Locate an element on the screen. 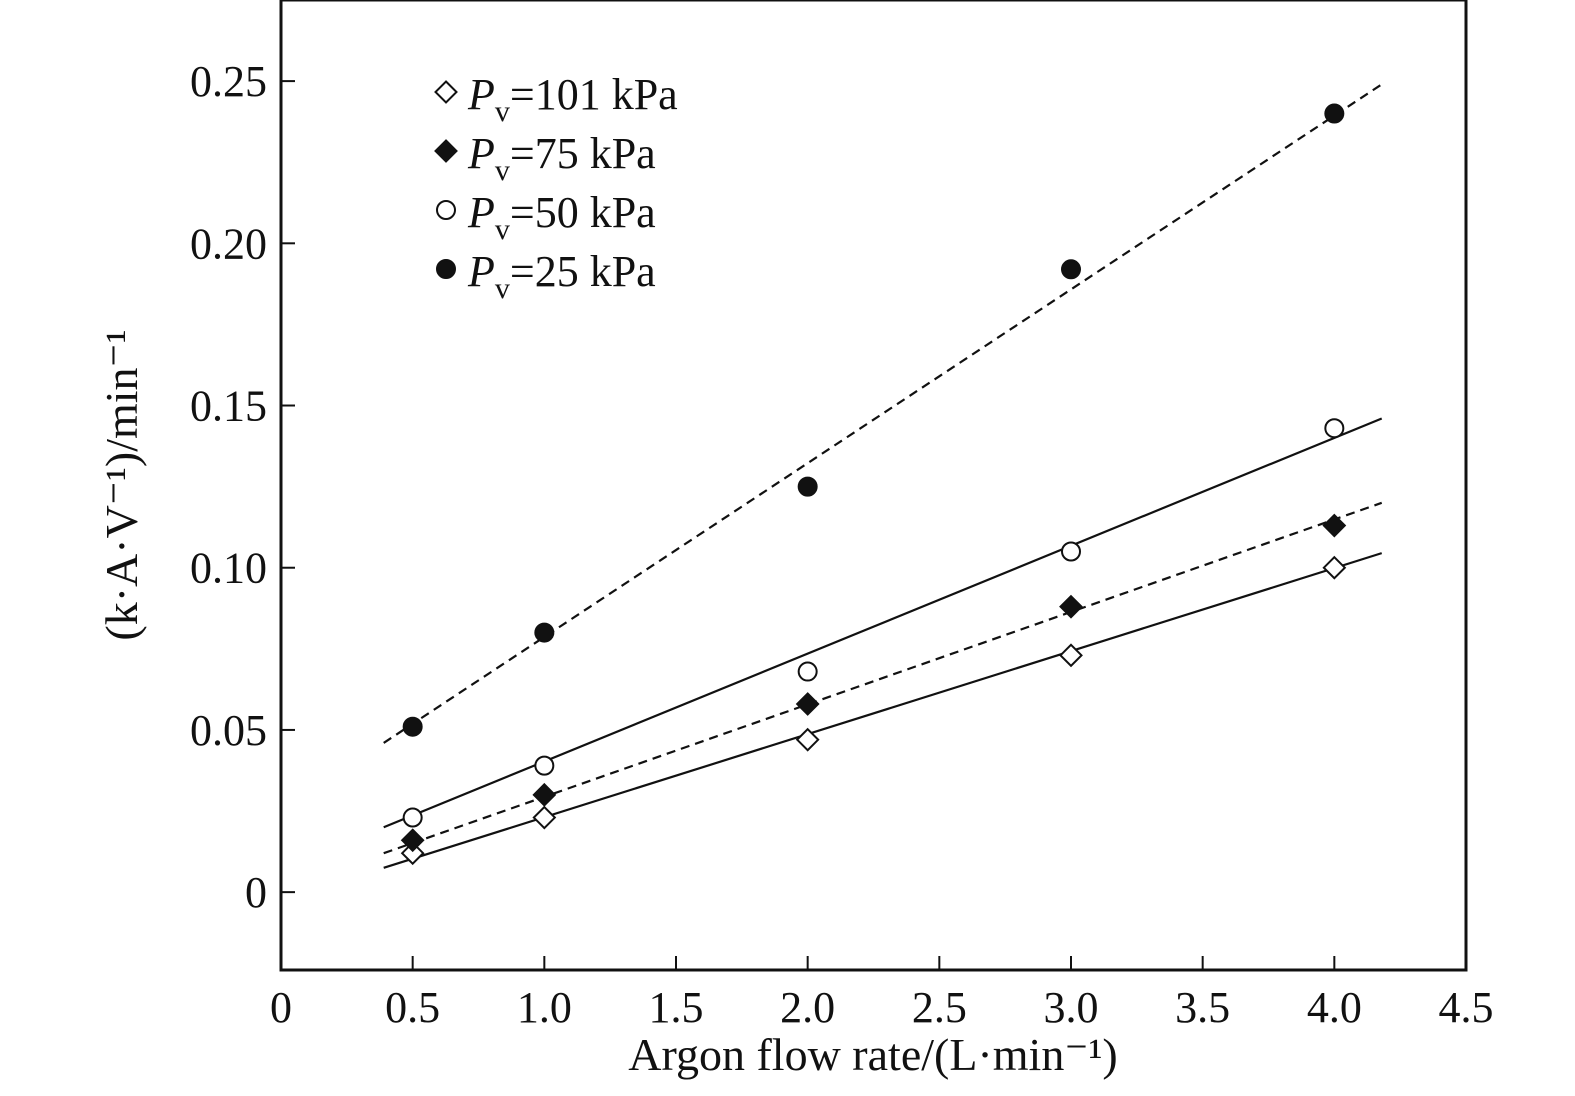  y-axis-title: (k·A·V⁻¹)/min⁻¹ is located at coordinates (121, 484).